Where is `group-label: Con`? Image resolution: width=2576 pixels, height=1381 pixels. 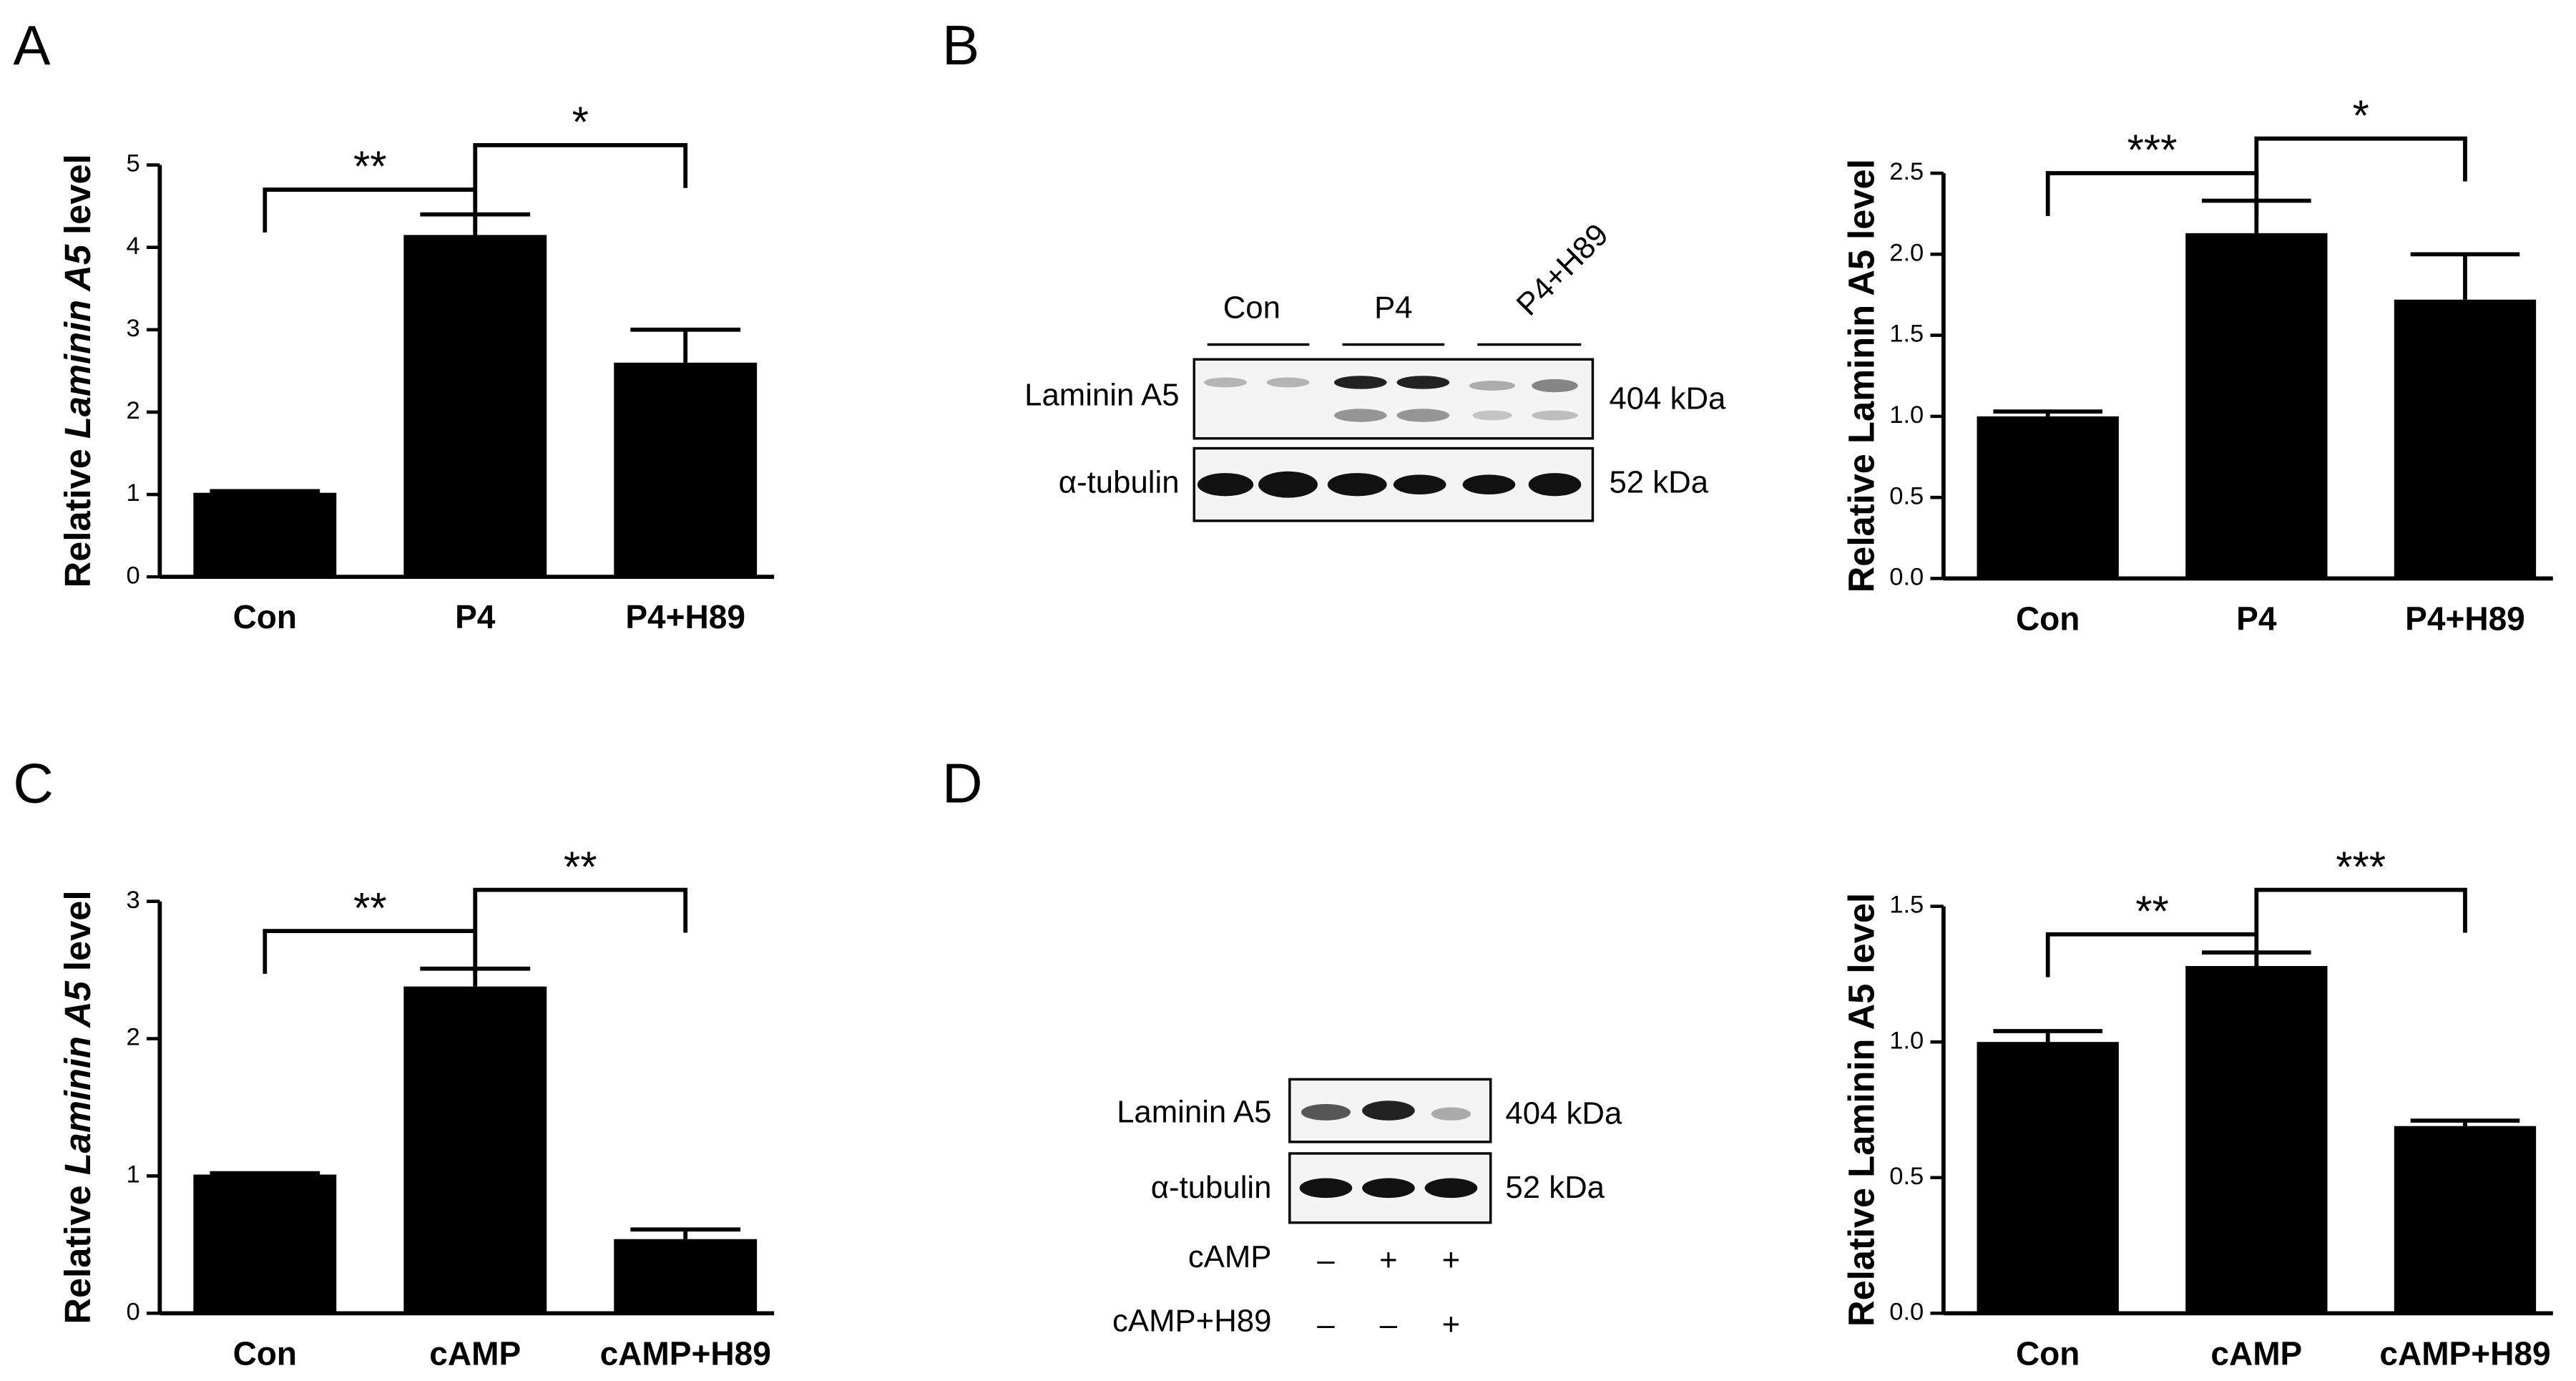 group-label: Con is located at coordinates (1251, 308).